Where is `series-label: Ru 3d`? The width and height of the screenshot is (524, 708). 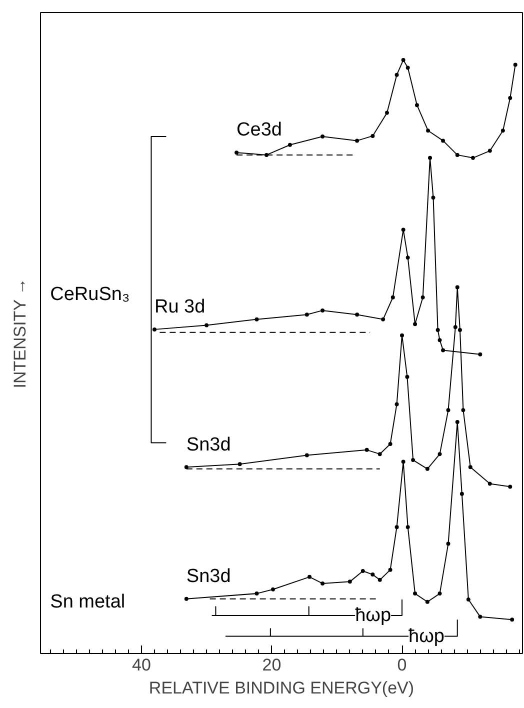
series-label: Ru 3d is located at coordinates (180, 307).